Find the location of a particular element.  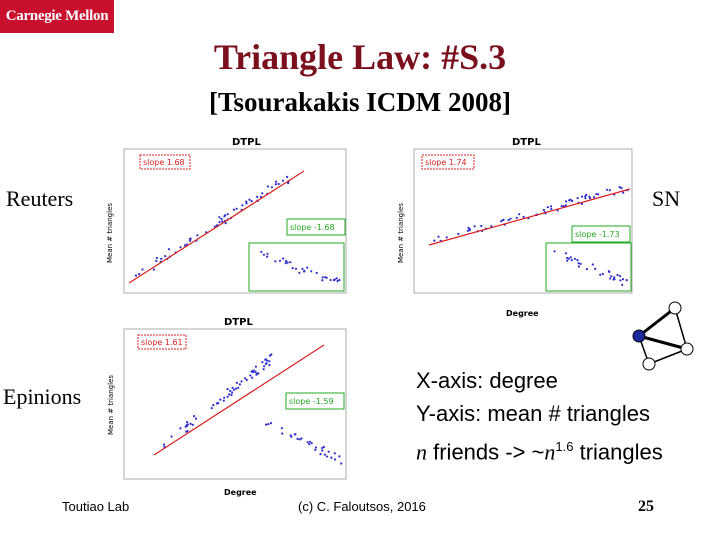

fit-line is located at coordinates (529, 217).